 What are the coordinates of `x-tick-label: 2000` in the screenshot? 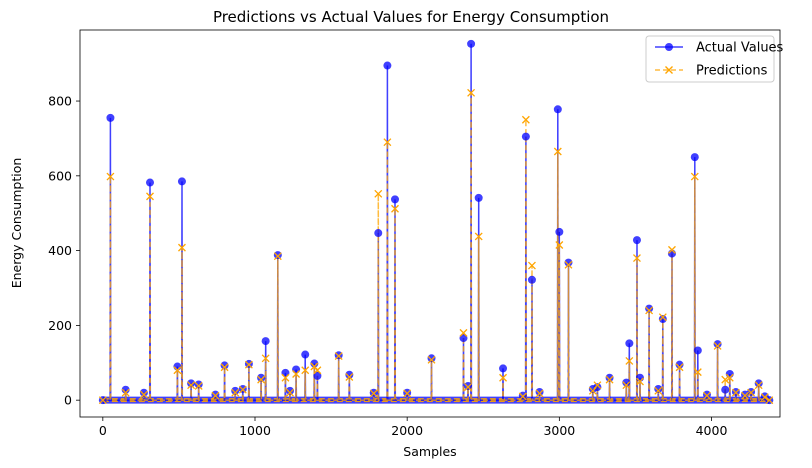 It's located at (407, 430).